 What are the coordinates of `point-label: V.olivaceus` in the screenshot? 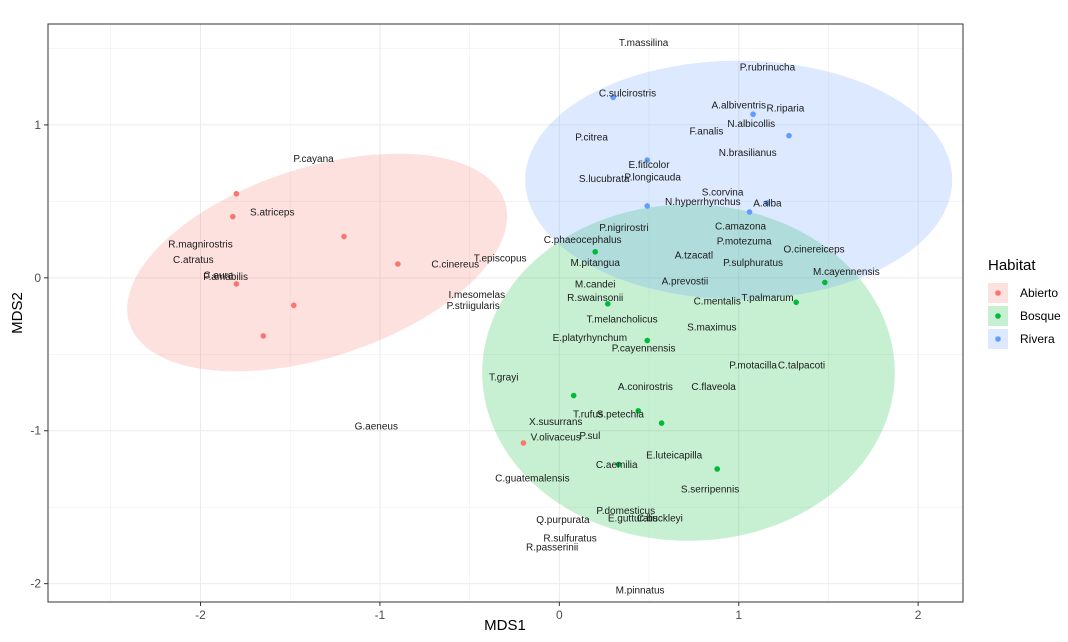 It's located at (556, 437).